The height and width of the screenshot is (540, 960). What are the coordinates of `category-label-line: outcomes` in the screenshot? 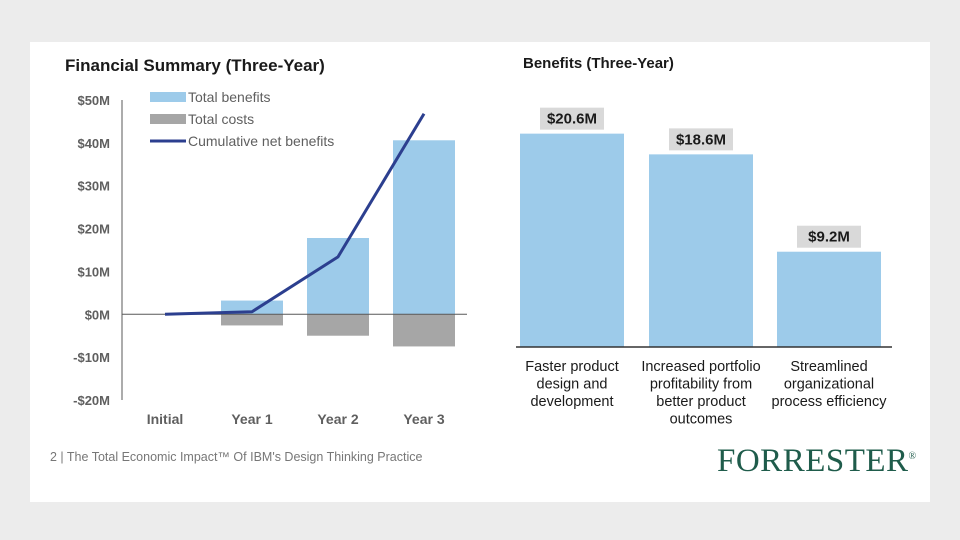 It's located at (701, 420).